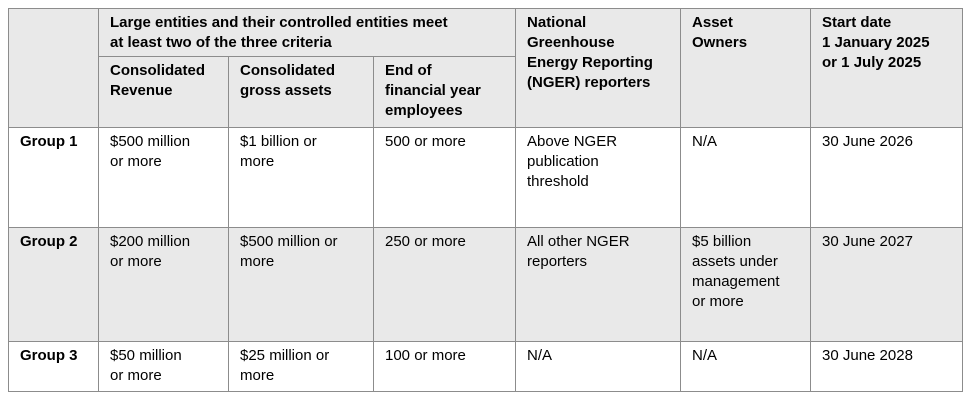 Image resolution: width=970 pixels, height=403 pixels. What do you see at coordinates (163, 92) in the screenshot?
I see `sub-header-consolidated-revenue: Consolidated Revenue` at bounding box center [163, 92].